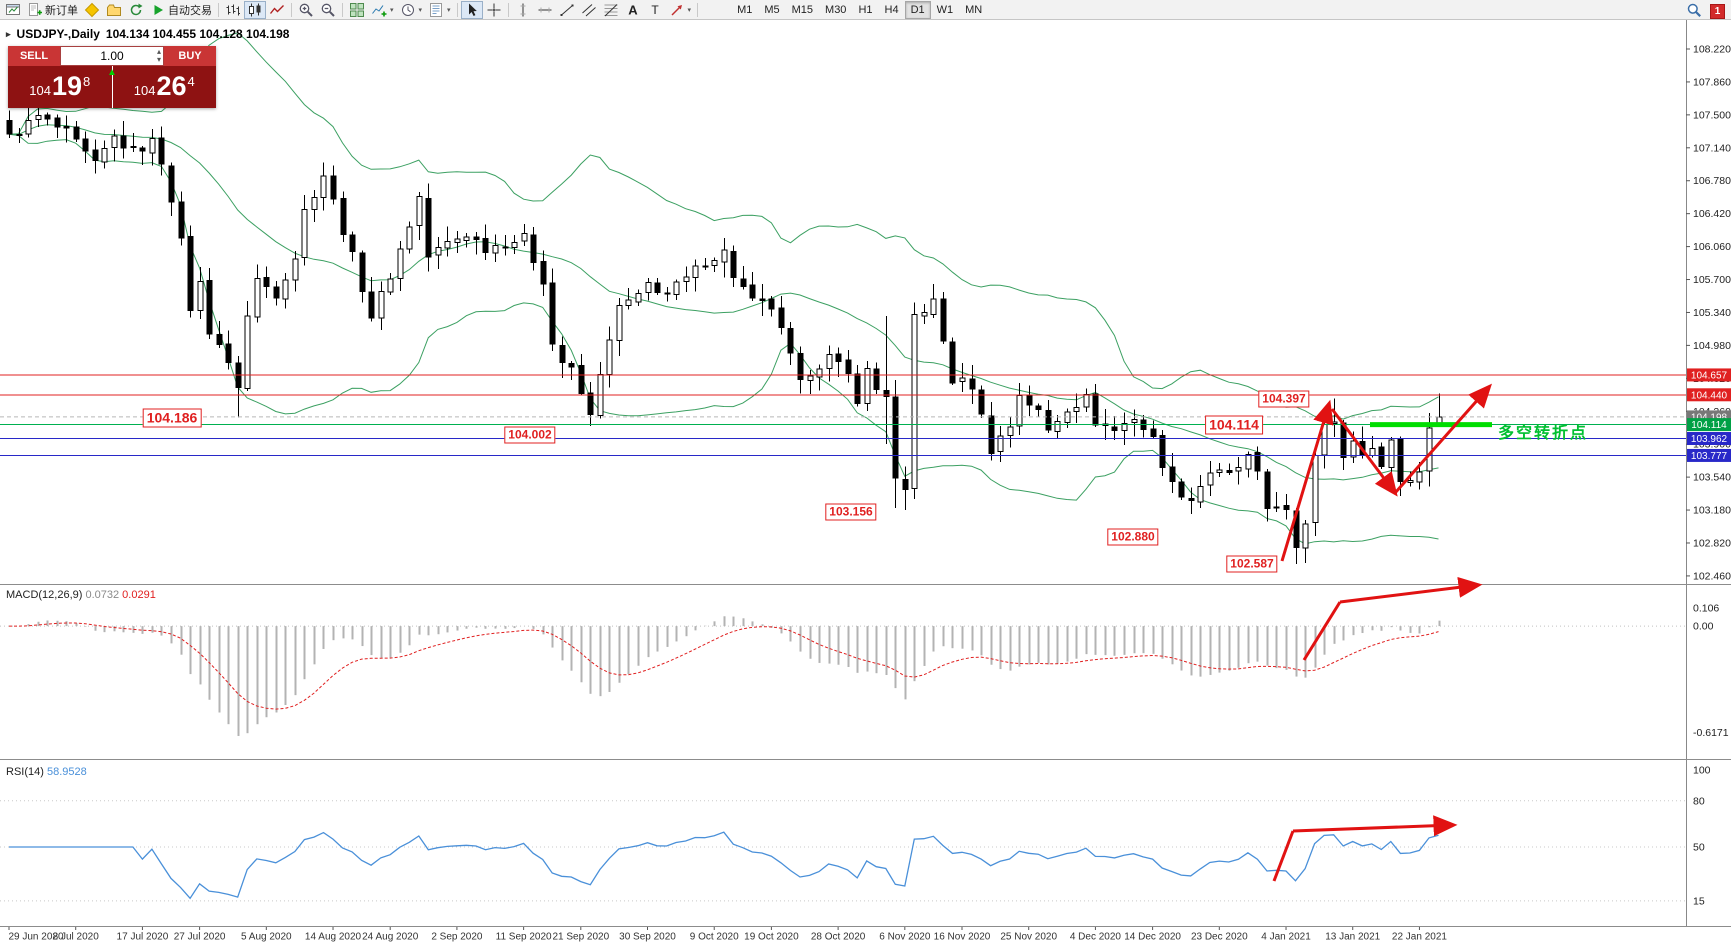  I want to click on sell-price: 104 19 8, so click(60, 87).